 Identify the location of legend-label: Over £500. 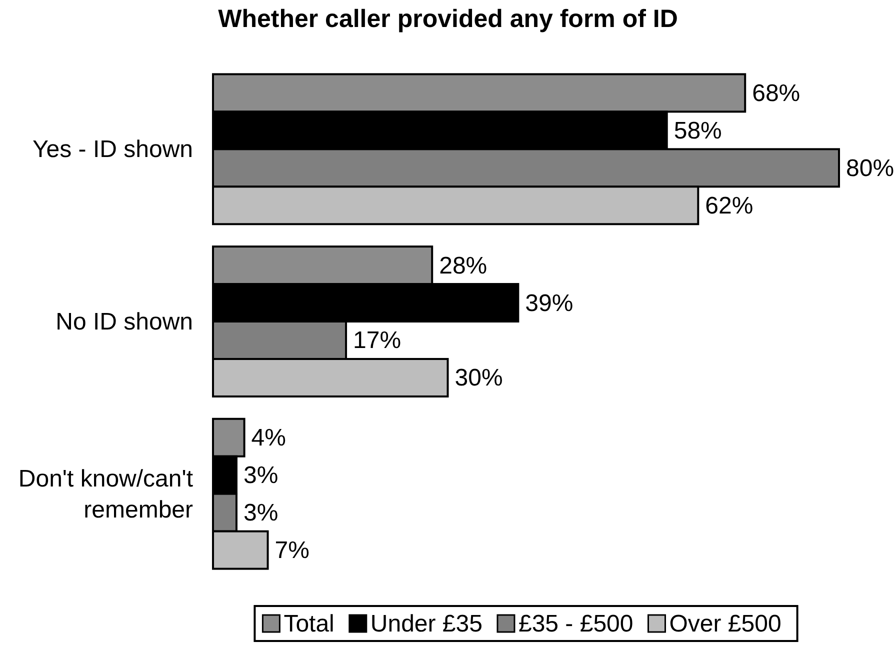
(725, 623).